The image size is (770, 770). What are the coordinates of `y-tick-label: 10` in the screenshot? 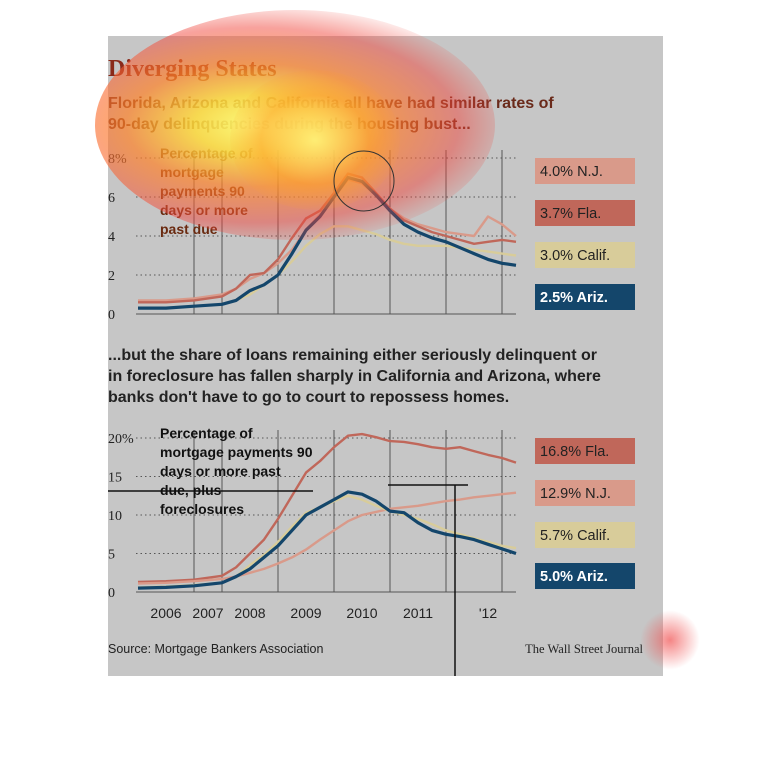 It's located at (115, 516).